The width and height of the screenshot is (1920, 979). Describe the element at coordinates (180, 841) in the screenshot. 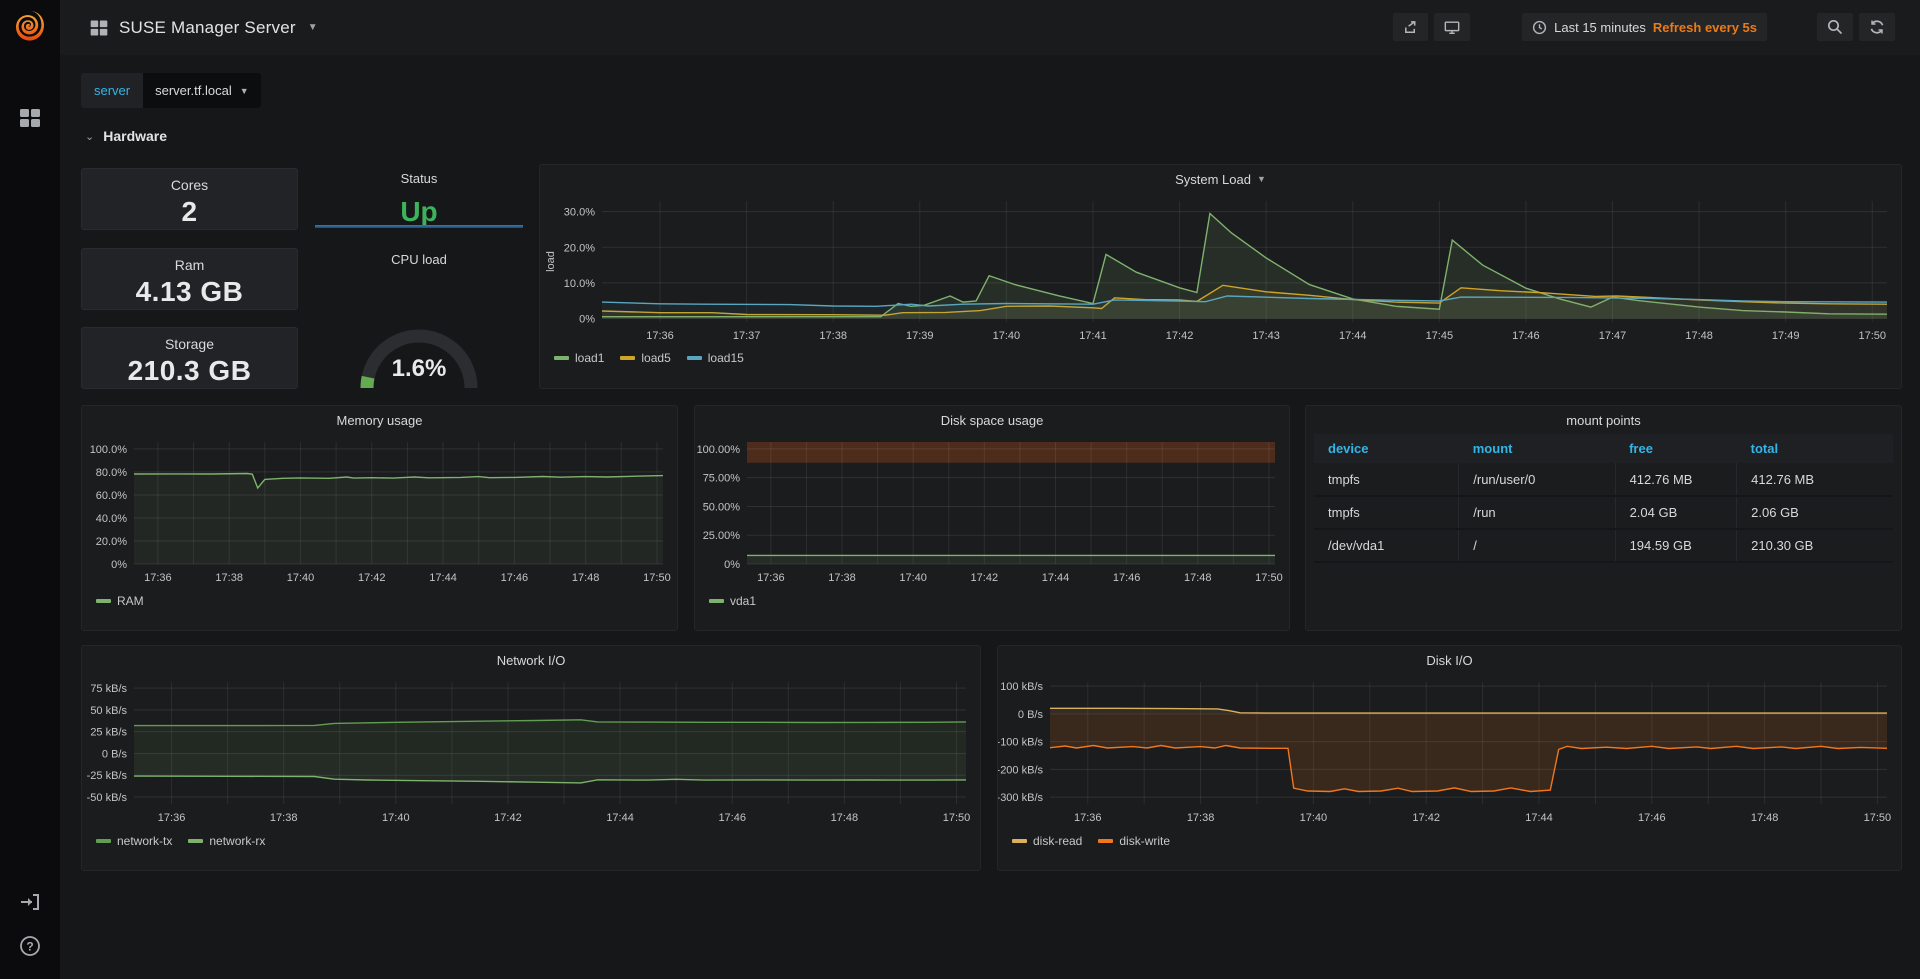

I see `network-io-legend: network-tx network-rx` at that location.